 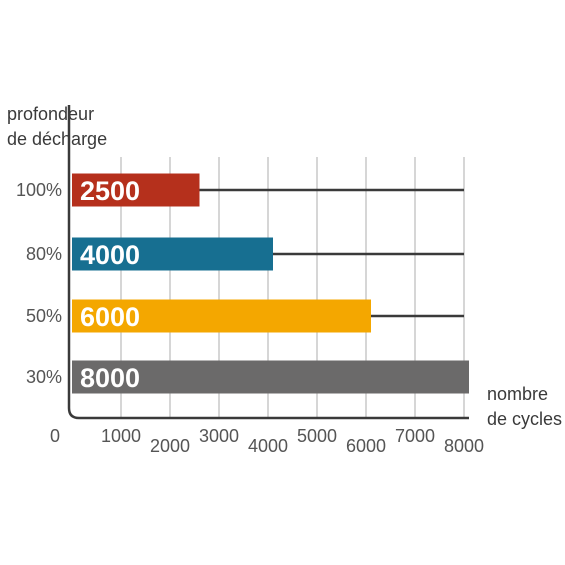 What do you see at coordinates (317, 436) in the screenshot?
I see `x-tick-label-5000: 5000` at bounding box center [317, 436].